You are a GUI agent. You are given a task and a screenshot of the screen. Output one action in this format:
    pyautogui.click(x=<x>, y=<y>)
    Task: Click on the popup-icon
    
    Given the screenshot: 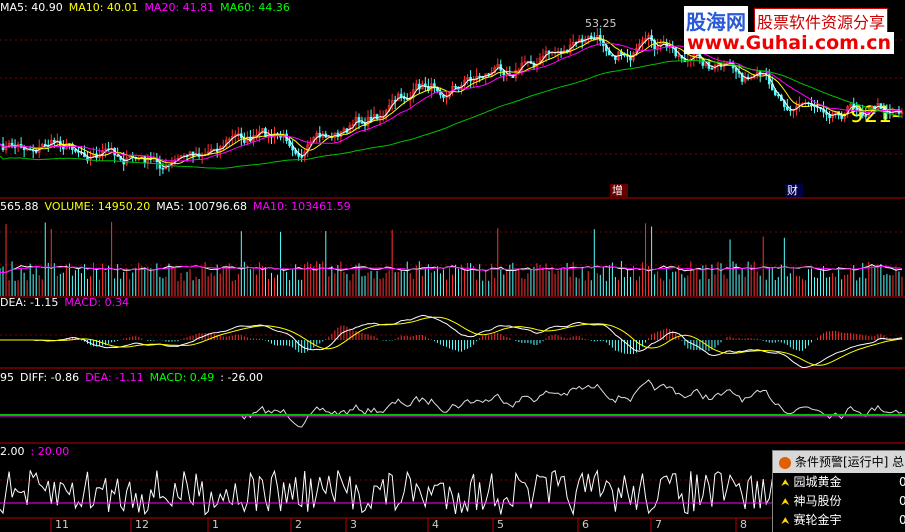 What is the action you would take?
    pyautogui.click(x=785, y=462)
    